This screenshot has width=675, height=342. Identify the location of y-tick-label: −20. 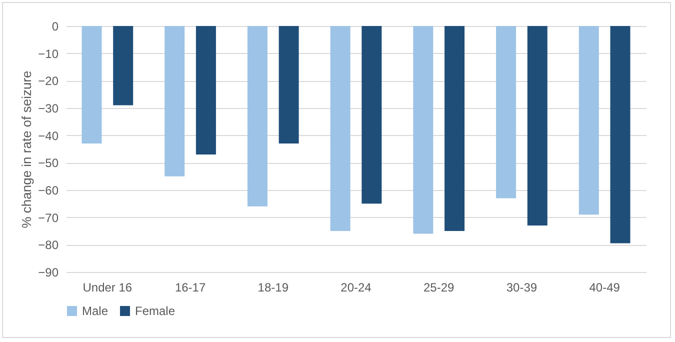
(48, 81).